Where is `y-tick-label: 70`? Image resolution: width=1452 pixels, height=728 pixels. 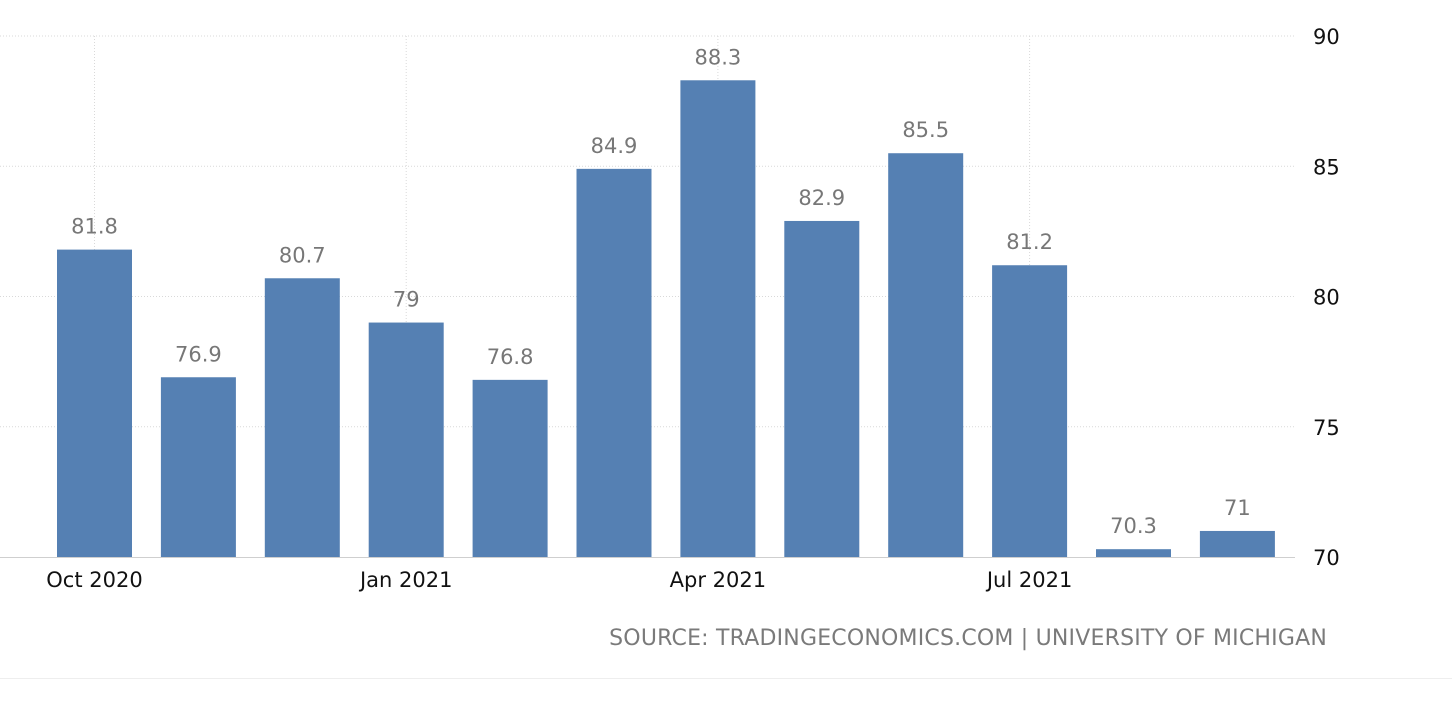 y-tick-label: 70 is located at coordinates (1326, 558).